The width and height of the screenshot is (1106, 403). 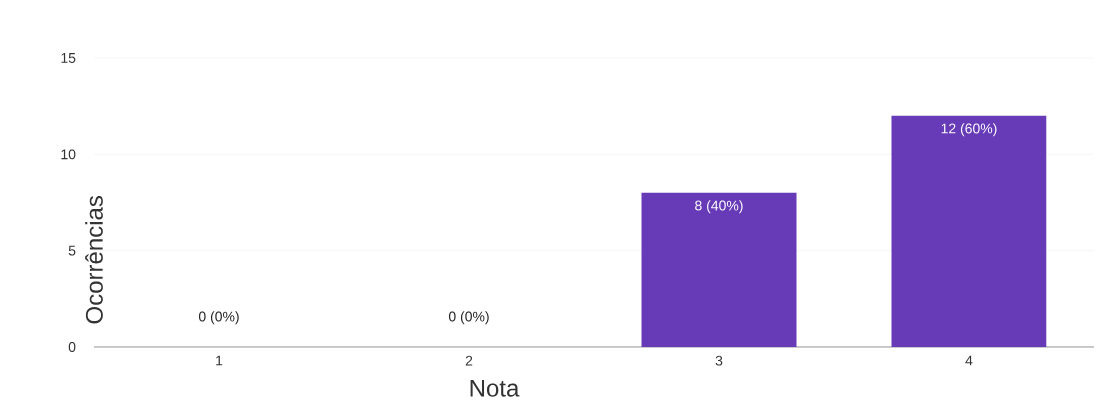 What do you see at coordinates (719, 207) in the screenshot?
I see `data-label: 8 (40%)` at bounding box center [719, 207].